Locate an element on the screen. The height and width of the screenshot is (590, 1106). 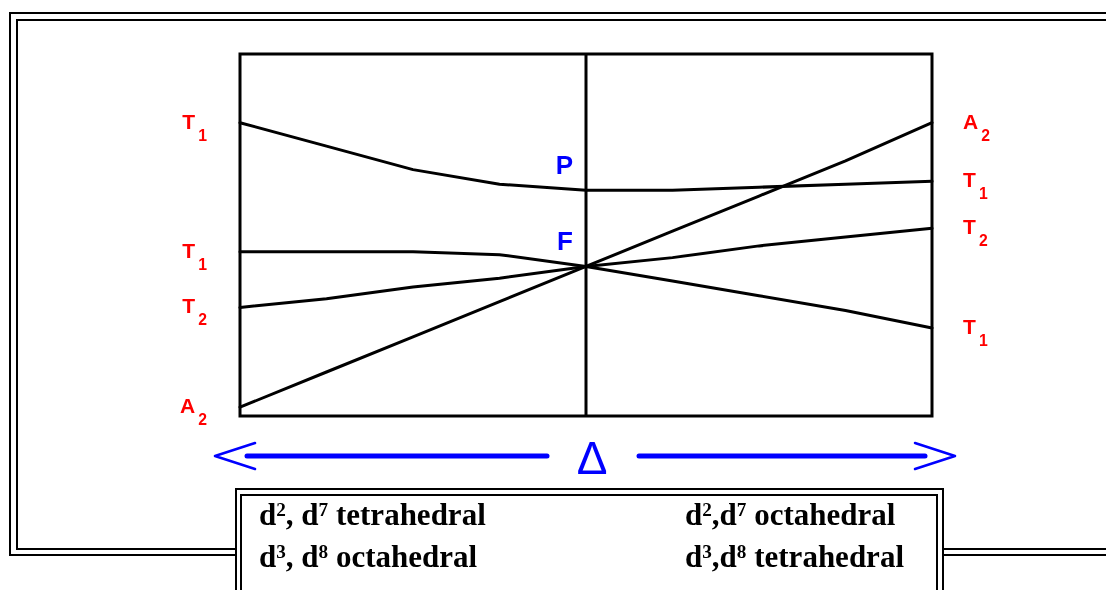
annotation: F is located at coordinates (565, 241).